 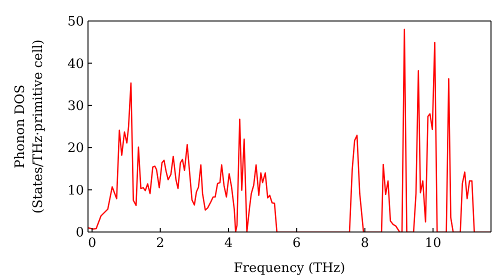 I want to click on y-tick-label: 10, so click(x=75, y=190).